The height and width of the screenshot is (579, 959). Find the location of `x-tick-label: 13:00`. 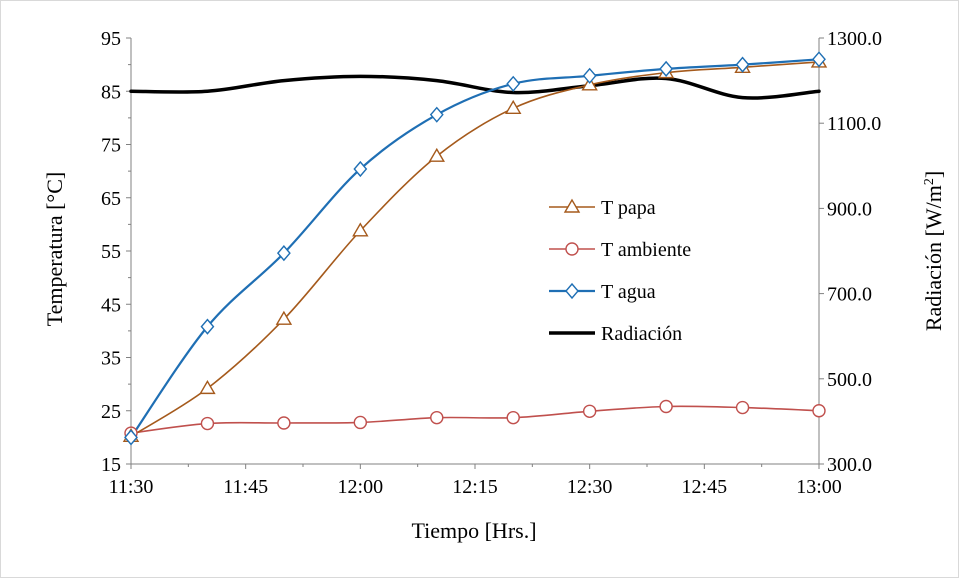

x-tick-label: 13:00 is located at coordinates (819, 487).